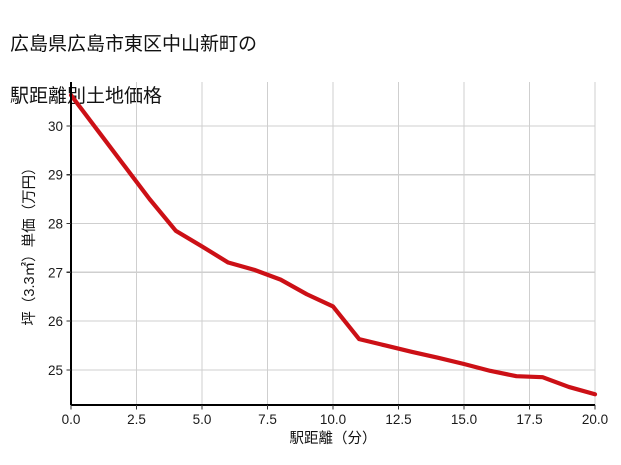 This screenshot has width=621, height=465. I want to click on y-tick-label: 26, so click(55, 321).